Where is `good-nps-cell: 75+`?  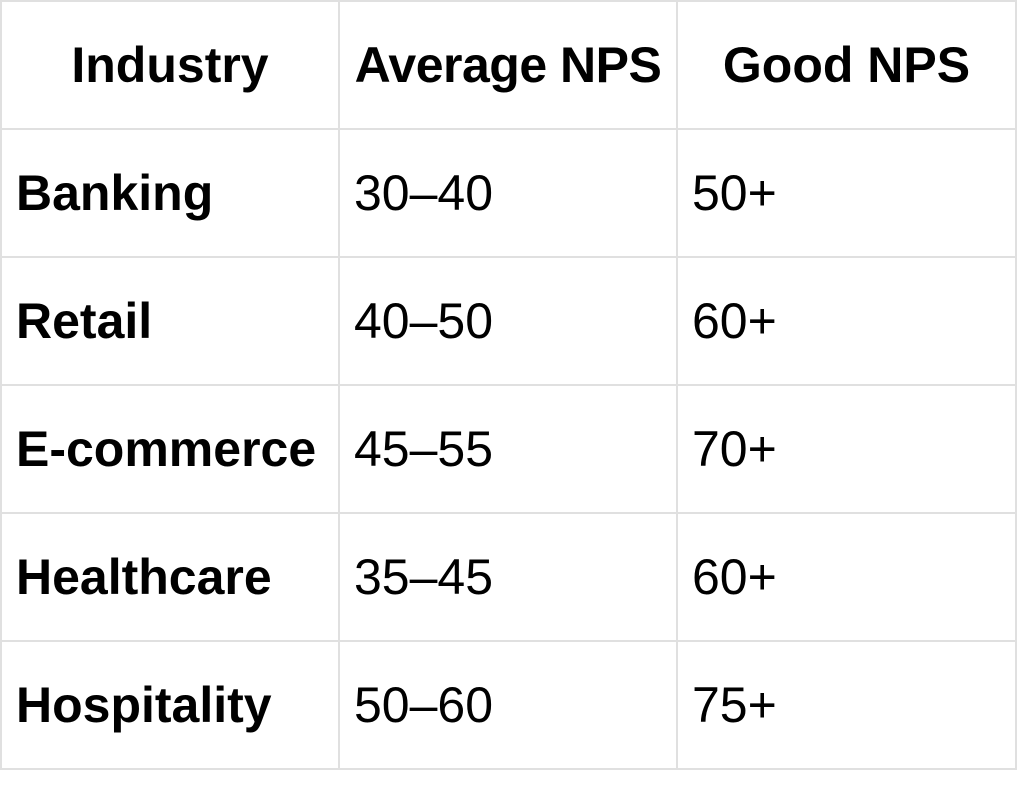
good-nps-cell: 75+ is located at coordinates (846, 705).